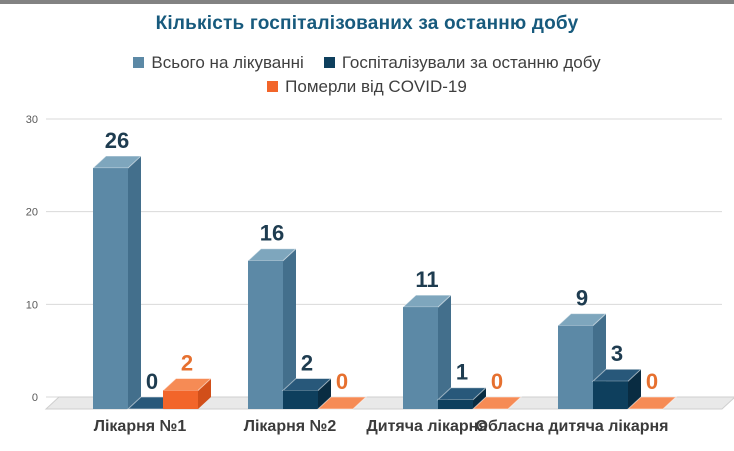 The width and height of the screenshot is (734, 451). What do you see at coordinates (324, 393) in the screenshot?
I see `bar-1-1-side` at bounding box center [324, 393].